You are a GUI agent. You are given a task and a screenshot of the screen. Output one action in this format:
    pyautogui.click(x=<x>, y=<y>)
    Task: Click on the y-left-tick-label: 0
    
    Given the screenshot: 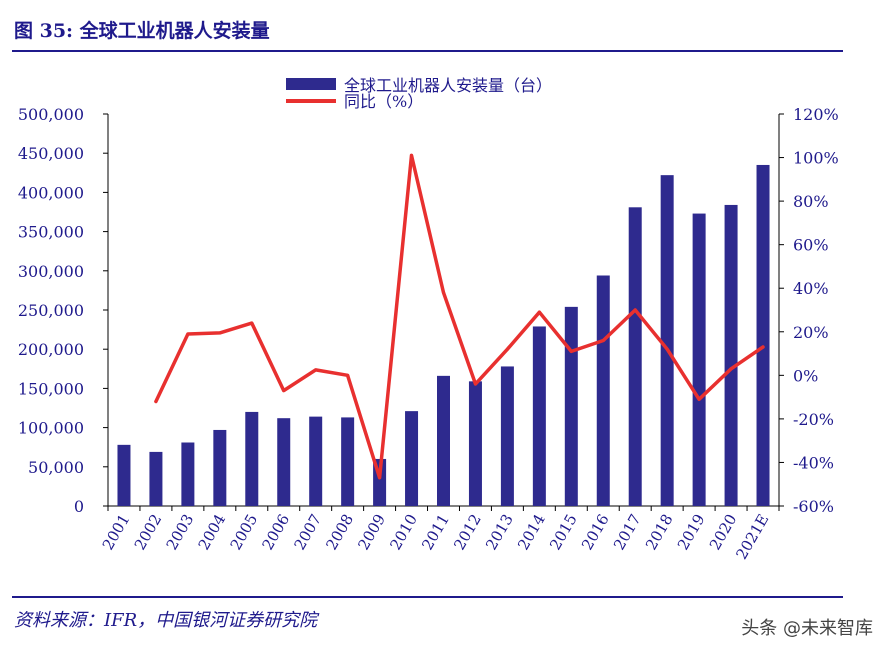 What is the action you would take?
    pyautogui.click(x=79, y=506)
    